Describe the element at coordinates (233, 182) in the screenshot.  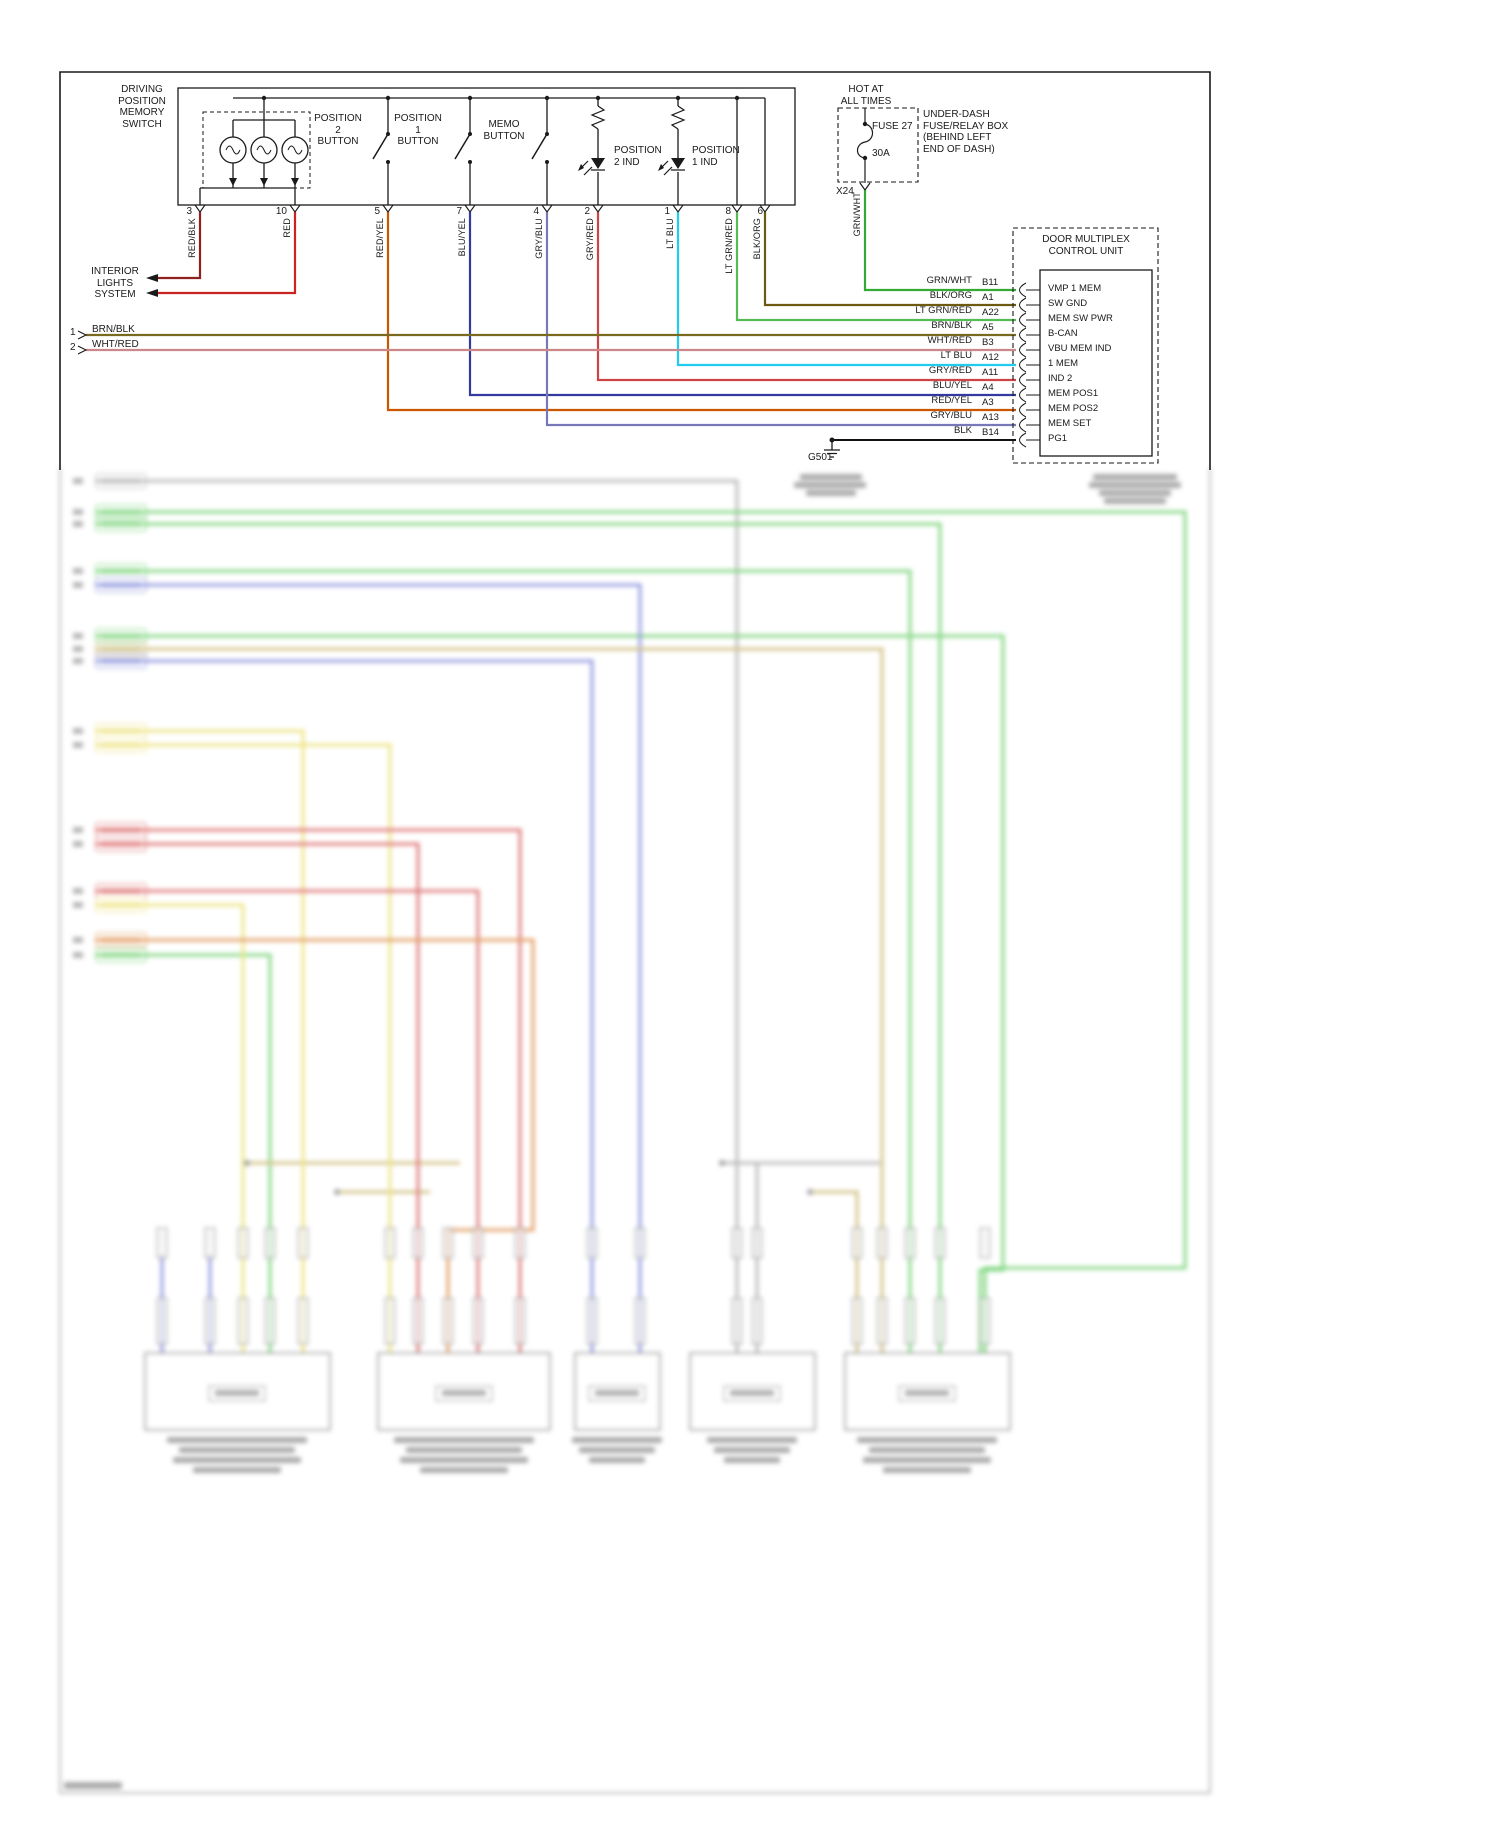
I see `lamp-arrow` at that location.